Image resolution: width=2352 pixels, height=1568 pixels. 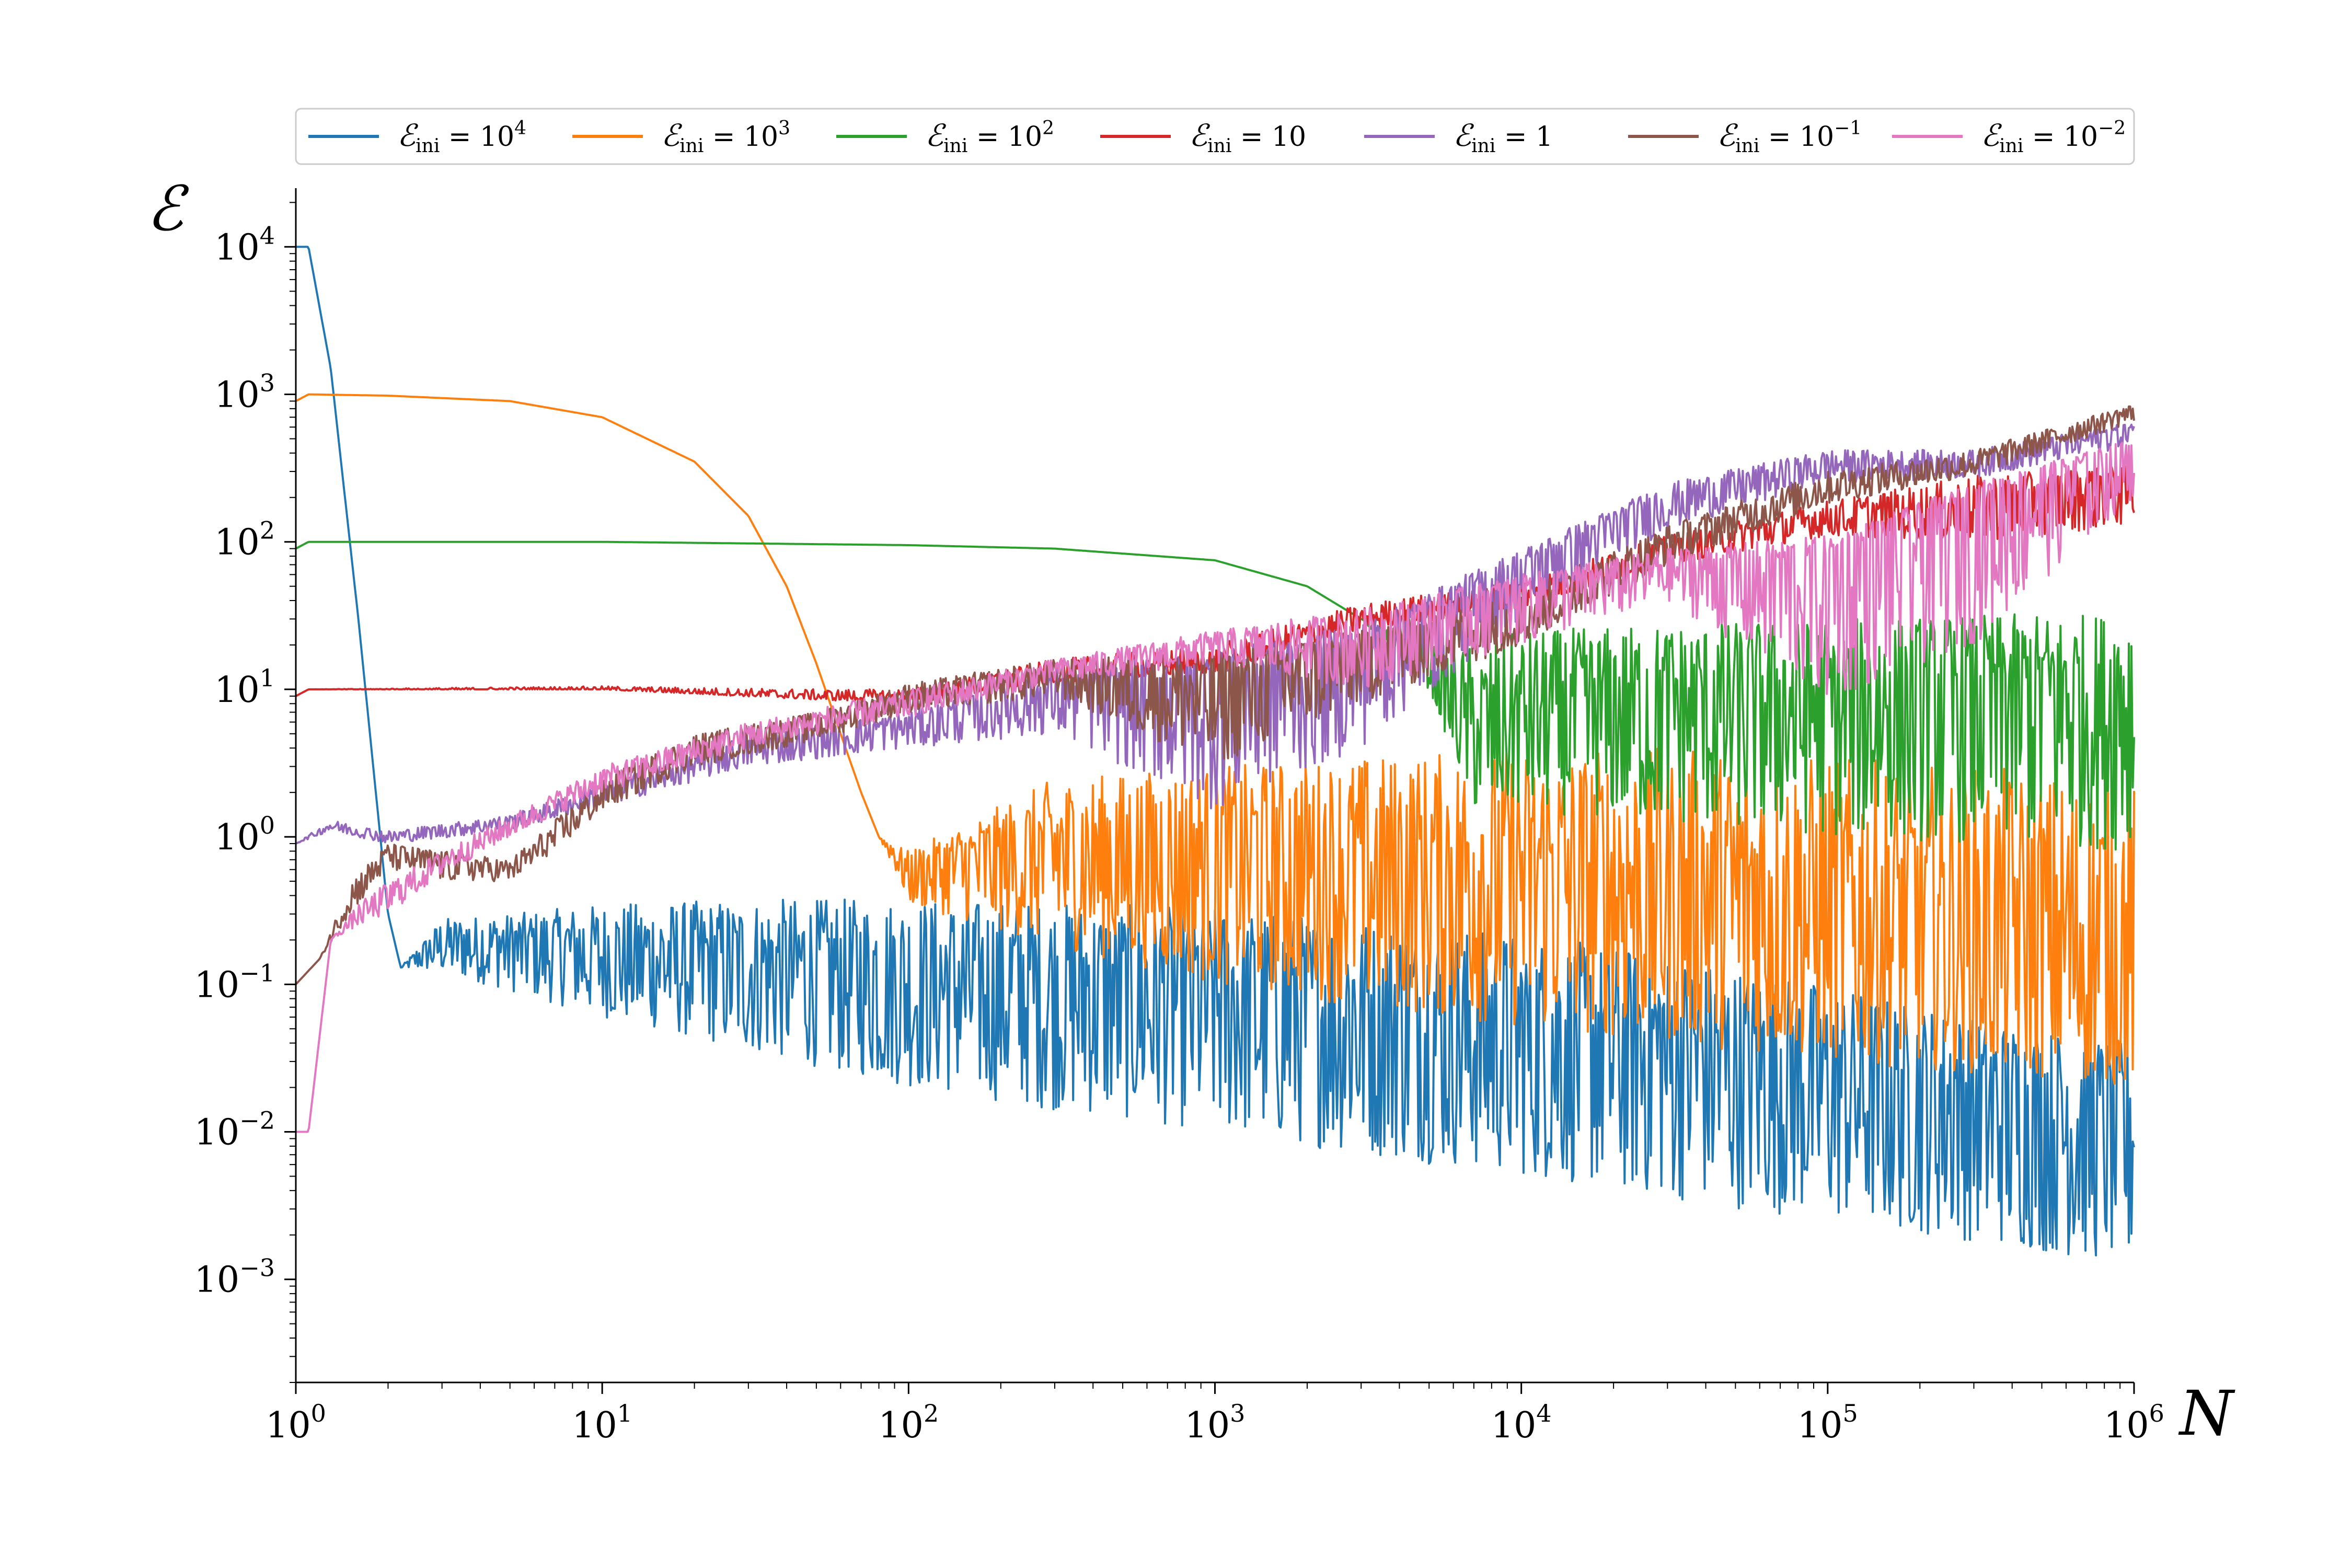 I want to click on x-axis-label: N, so click(x=2206, y=1413).